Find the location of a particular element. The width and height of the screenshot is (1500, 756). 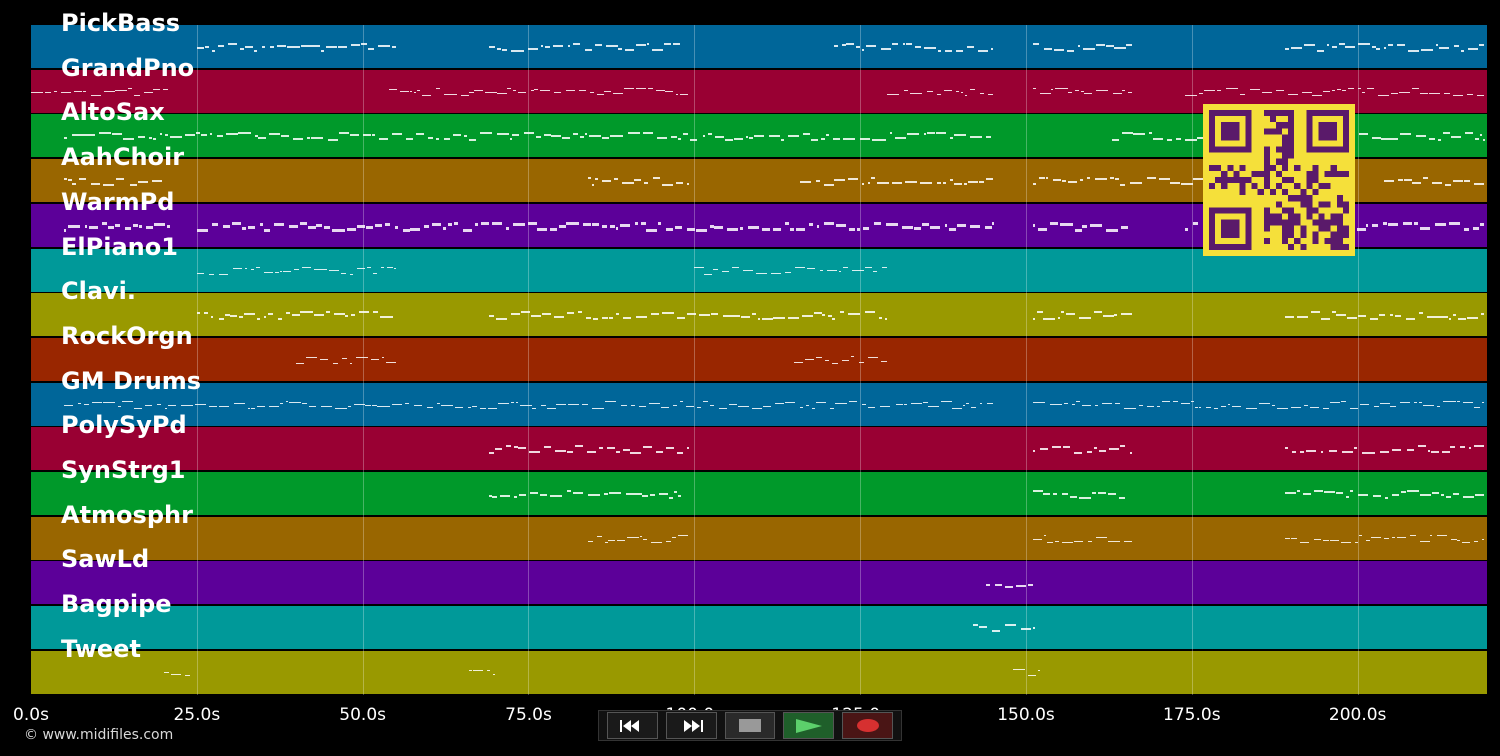

fast-forward-button is located at coordinates (691, 725).